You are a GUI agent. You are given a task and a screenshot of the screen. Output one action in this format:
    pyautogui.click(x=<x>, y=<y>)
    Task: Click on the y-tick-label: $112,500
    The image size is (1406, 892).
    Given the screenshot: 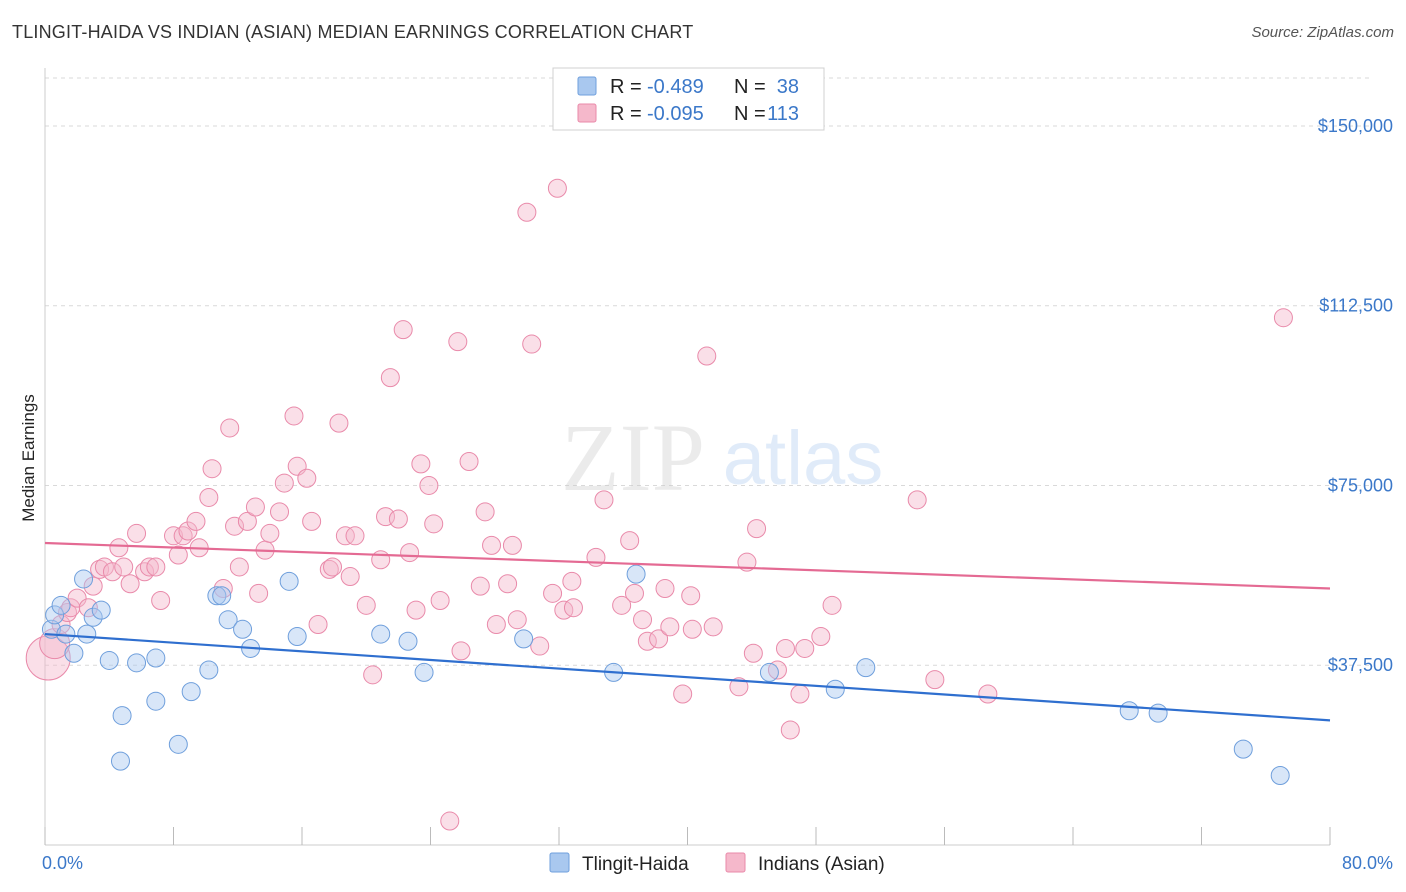 What is the action you would take?
    pyautogui.click(x=1356, y=306)
    